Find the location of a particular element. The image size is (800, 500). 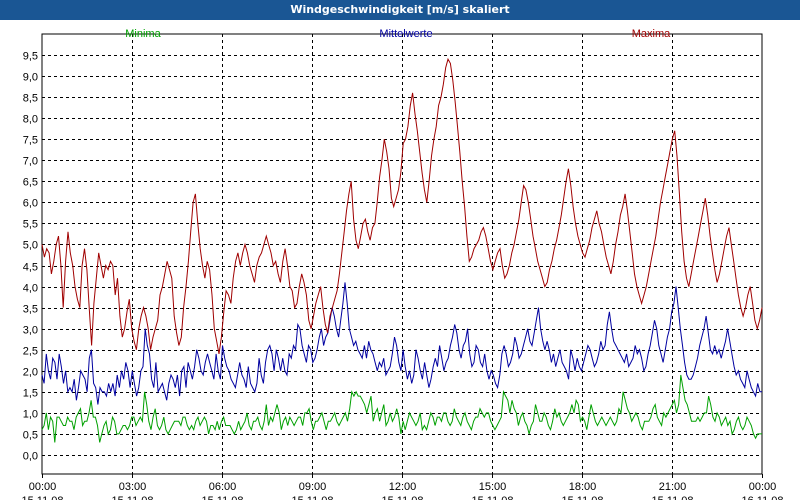

y-tick-label: 0,5 is located at coordinates (30, 436).